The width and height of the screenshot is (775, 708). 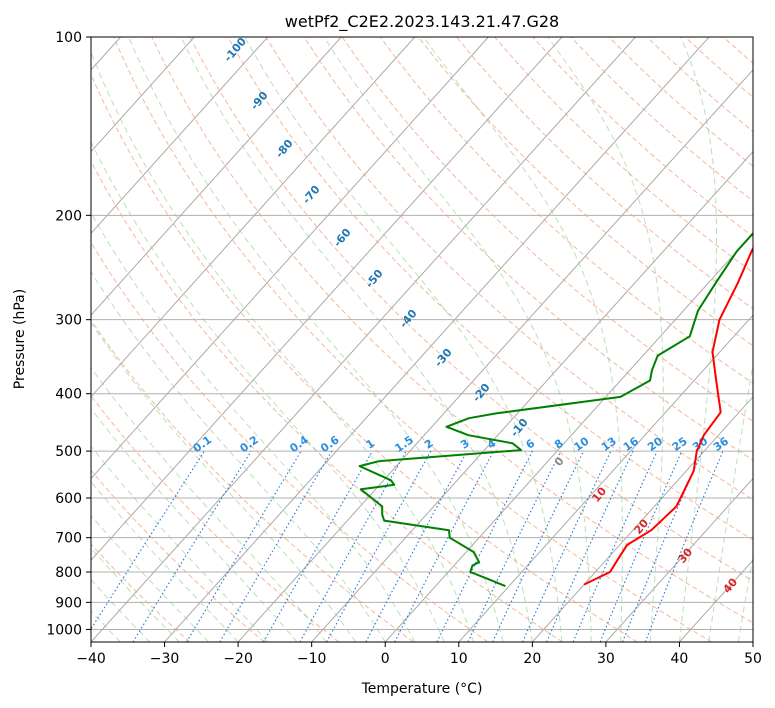 What do you see at coordinates (385, 659) in the screenshot?
I see `x-tick-label: 0` at bounding box center [385, 659].